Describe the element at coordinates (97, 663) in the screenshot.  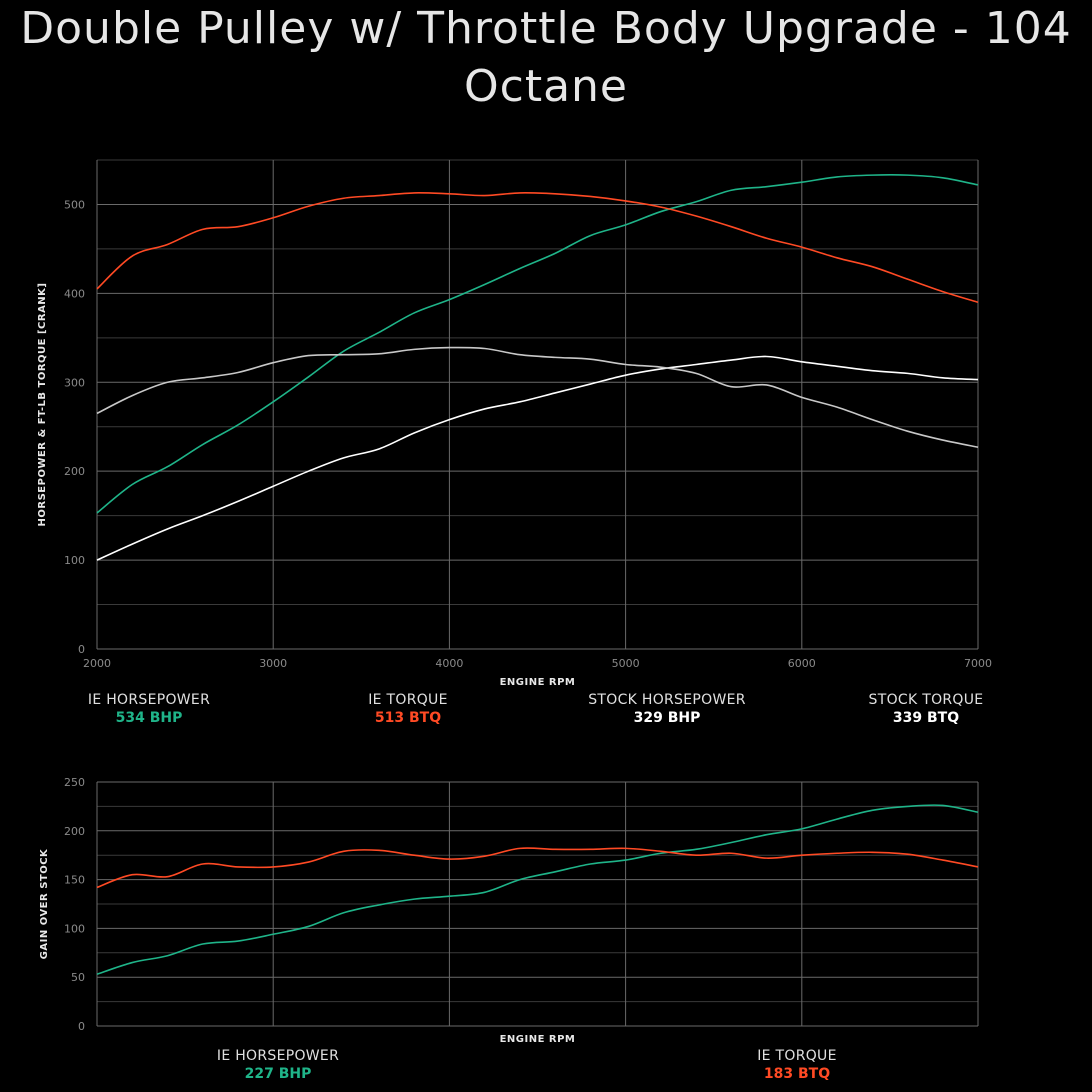
I see `x-tick-label: 2000` at that location.